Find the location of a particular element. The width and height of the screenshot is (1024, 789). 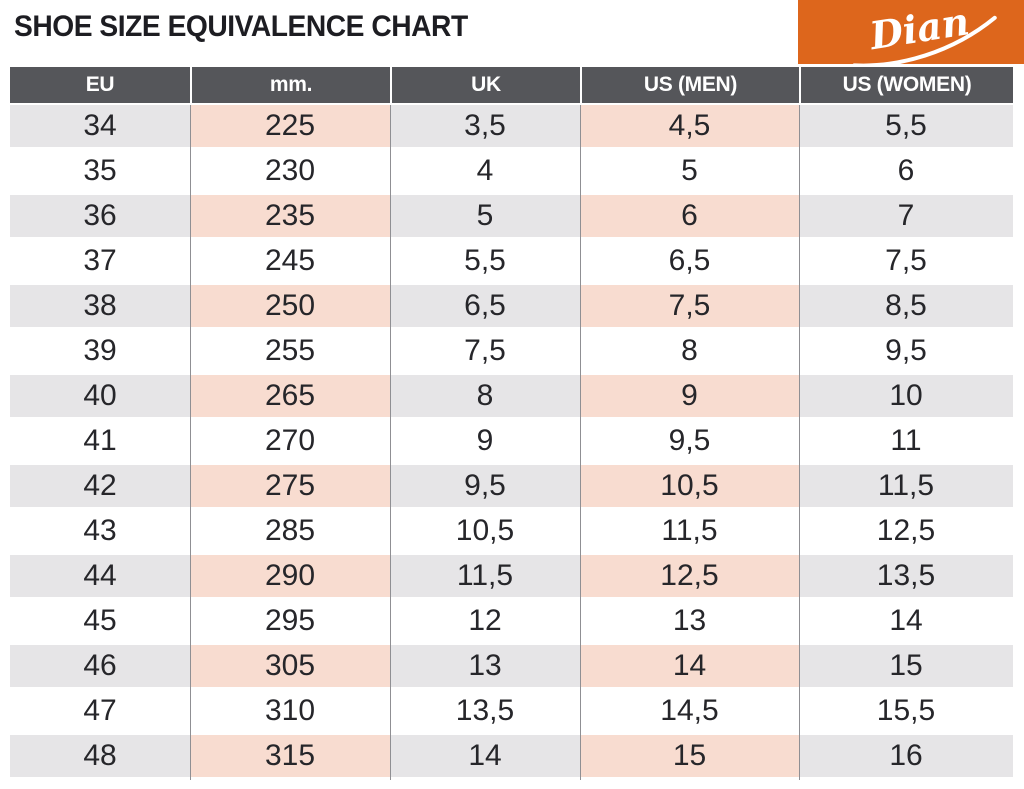

table-cell: 46 is located at coordinates (100, 666).